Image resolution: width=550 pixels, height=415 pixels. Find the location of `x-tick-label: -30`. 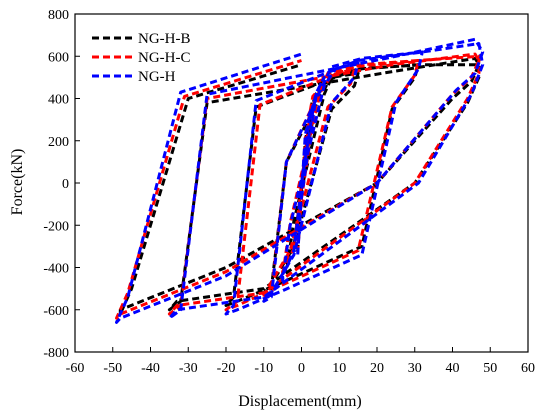

x-tick-label: -30 is located at coordinates (188, 368).